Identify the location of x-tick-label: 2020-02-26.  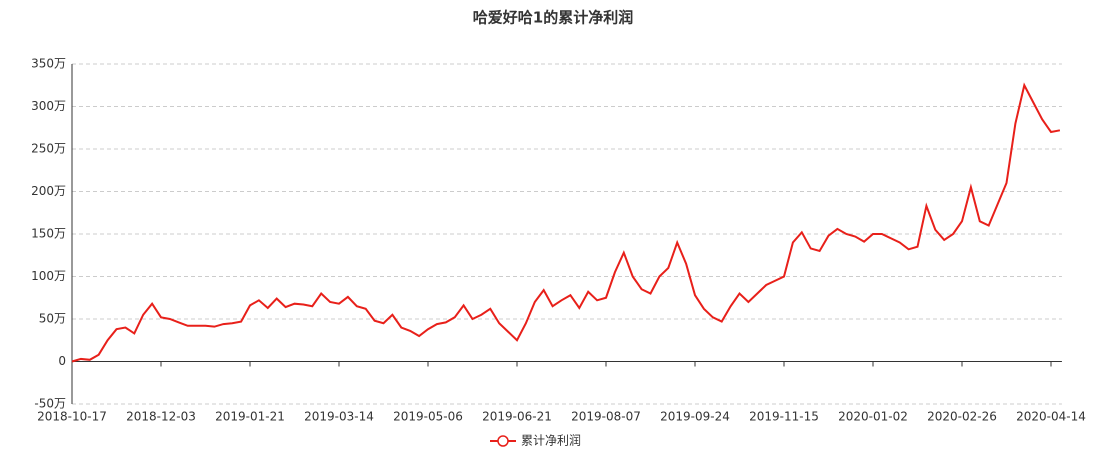
(962, 417).